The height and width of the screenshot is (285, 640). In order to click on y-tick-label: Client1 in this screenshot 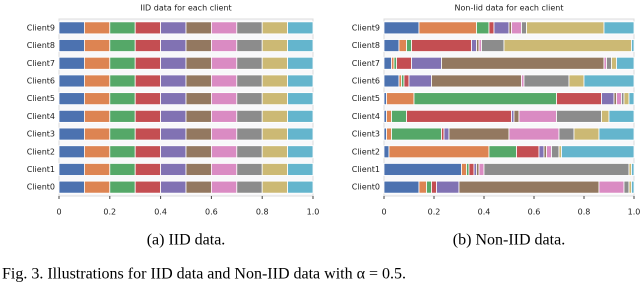, I will do `click(366, 169)`.